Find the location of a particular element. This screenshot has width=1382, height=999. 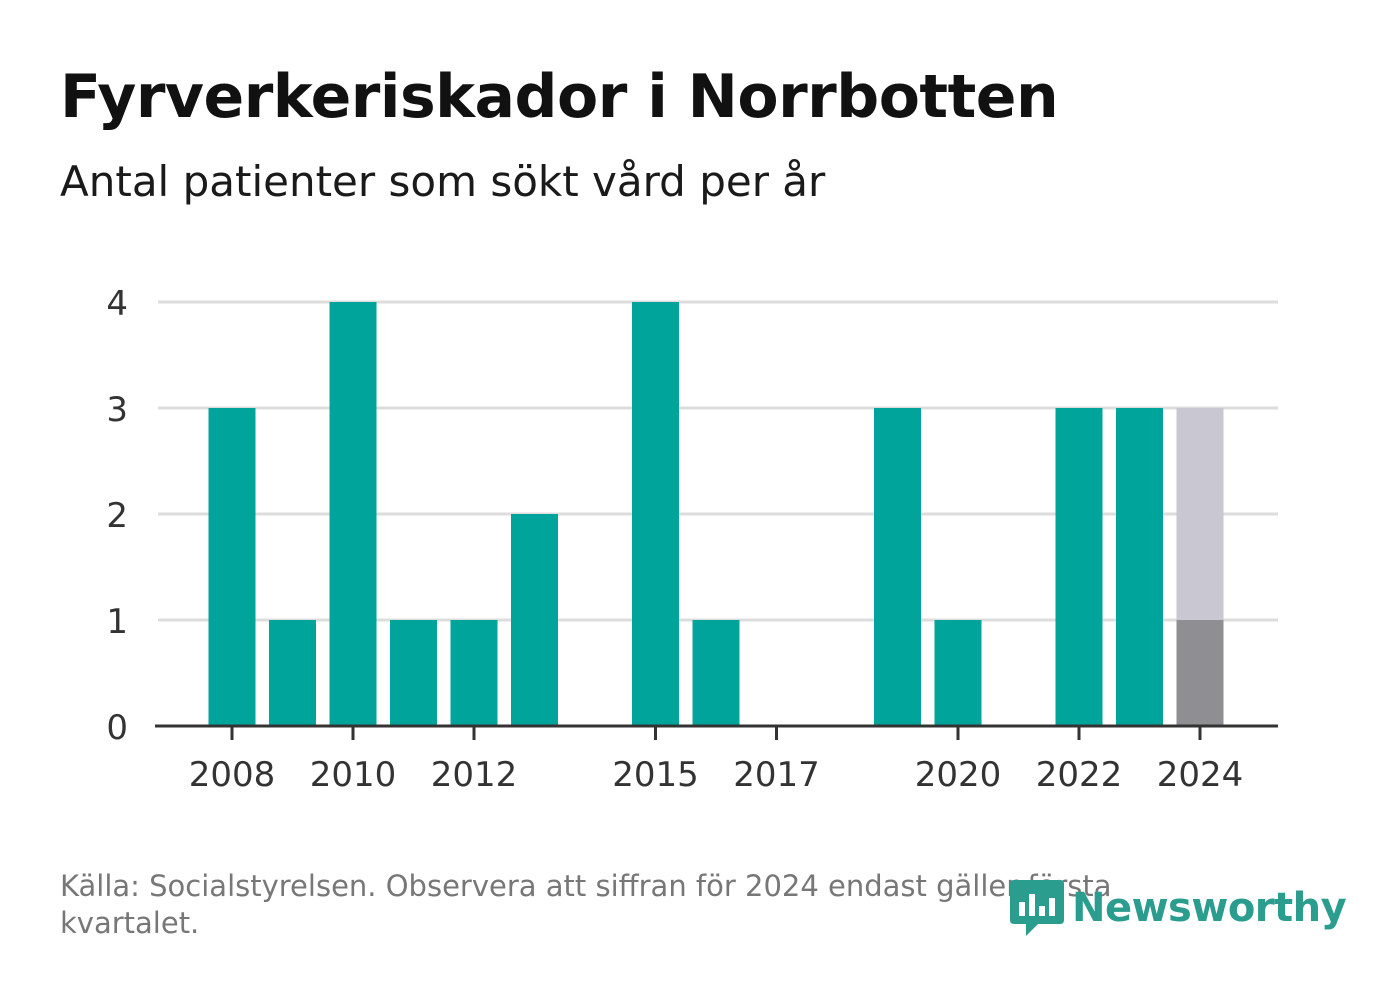

logo-text: Newsworthy is located at coordinates (1209, 908).